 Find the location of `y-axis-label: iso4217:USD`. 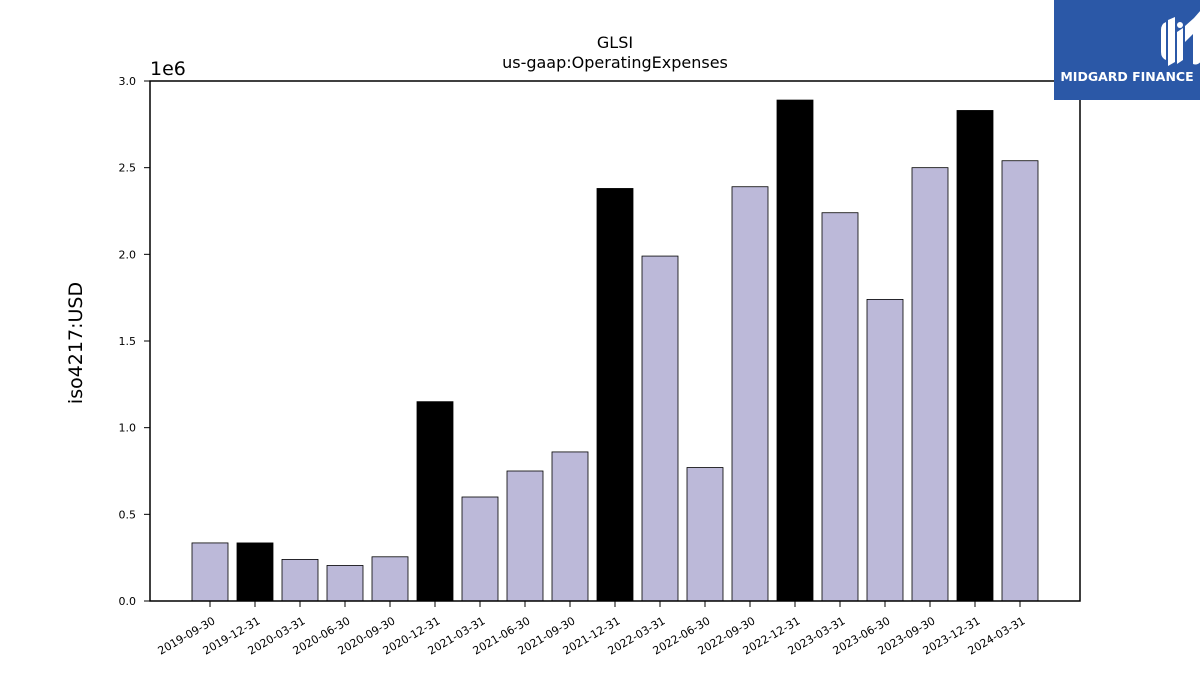

y-axis-label: iso4217:USD is located at coordinates (76, 343).